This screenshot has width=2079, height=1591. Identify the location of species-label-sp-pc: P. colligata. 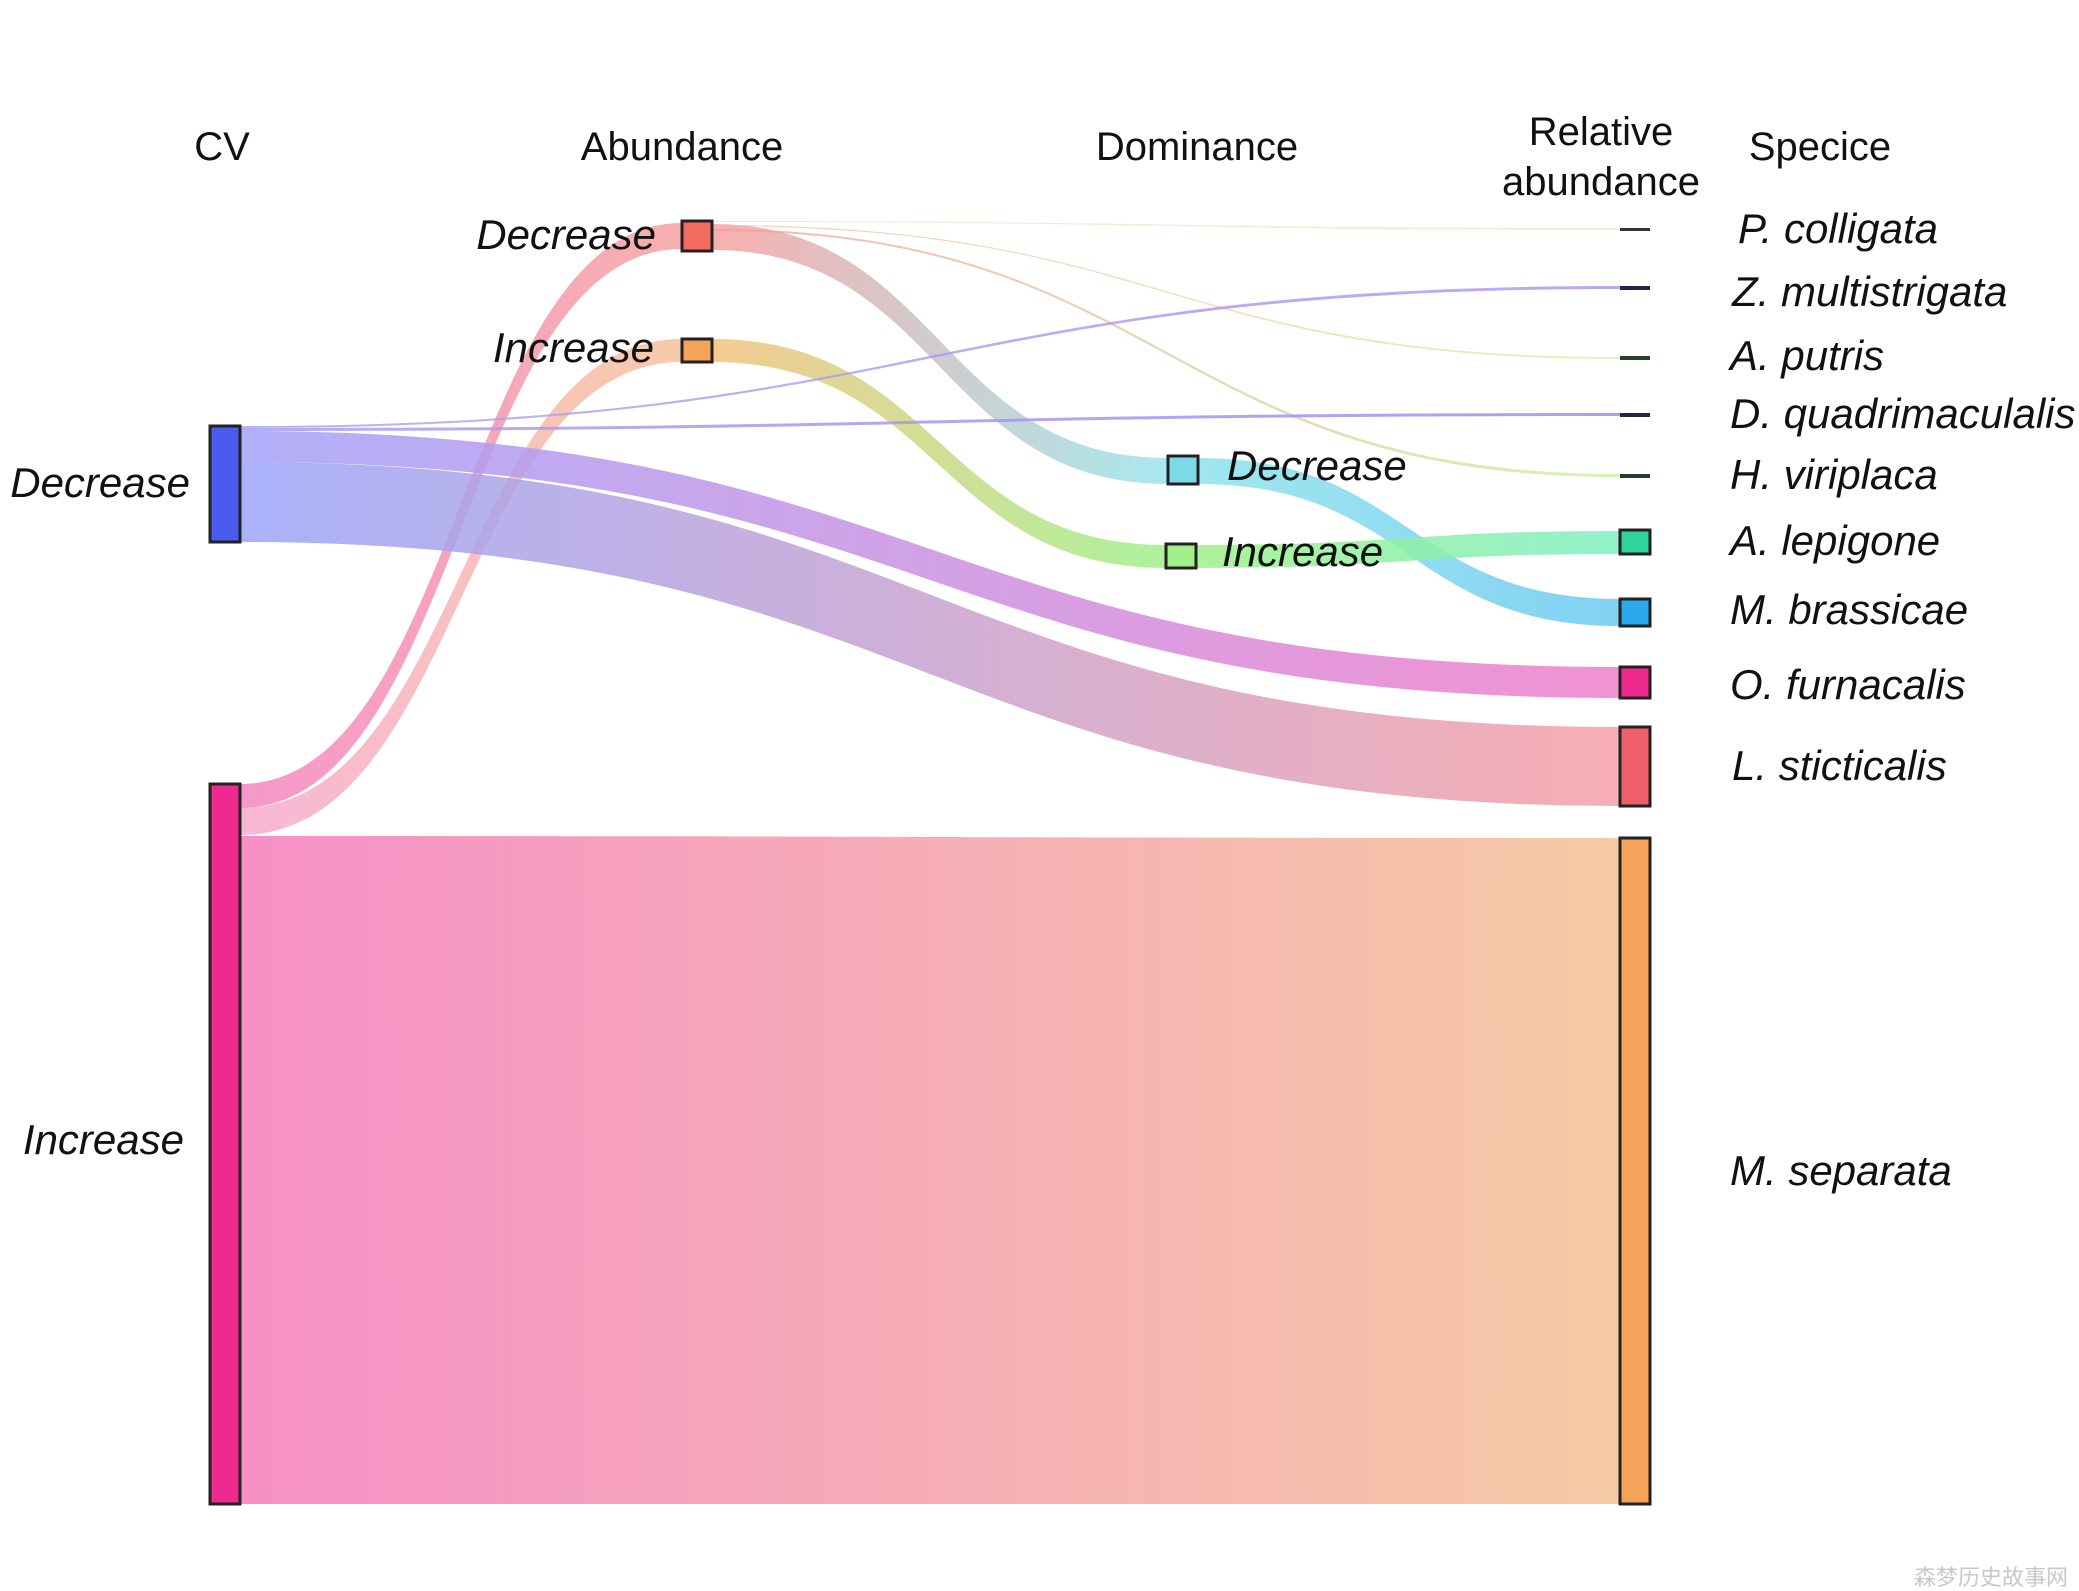
(1838, 228).